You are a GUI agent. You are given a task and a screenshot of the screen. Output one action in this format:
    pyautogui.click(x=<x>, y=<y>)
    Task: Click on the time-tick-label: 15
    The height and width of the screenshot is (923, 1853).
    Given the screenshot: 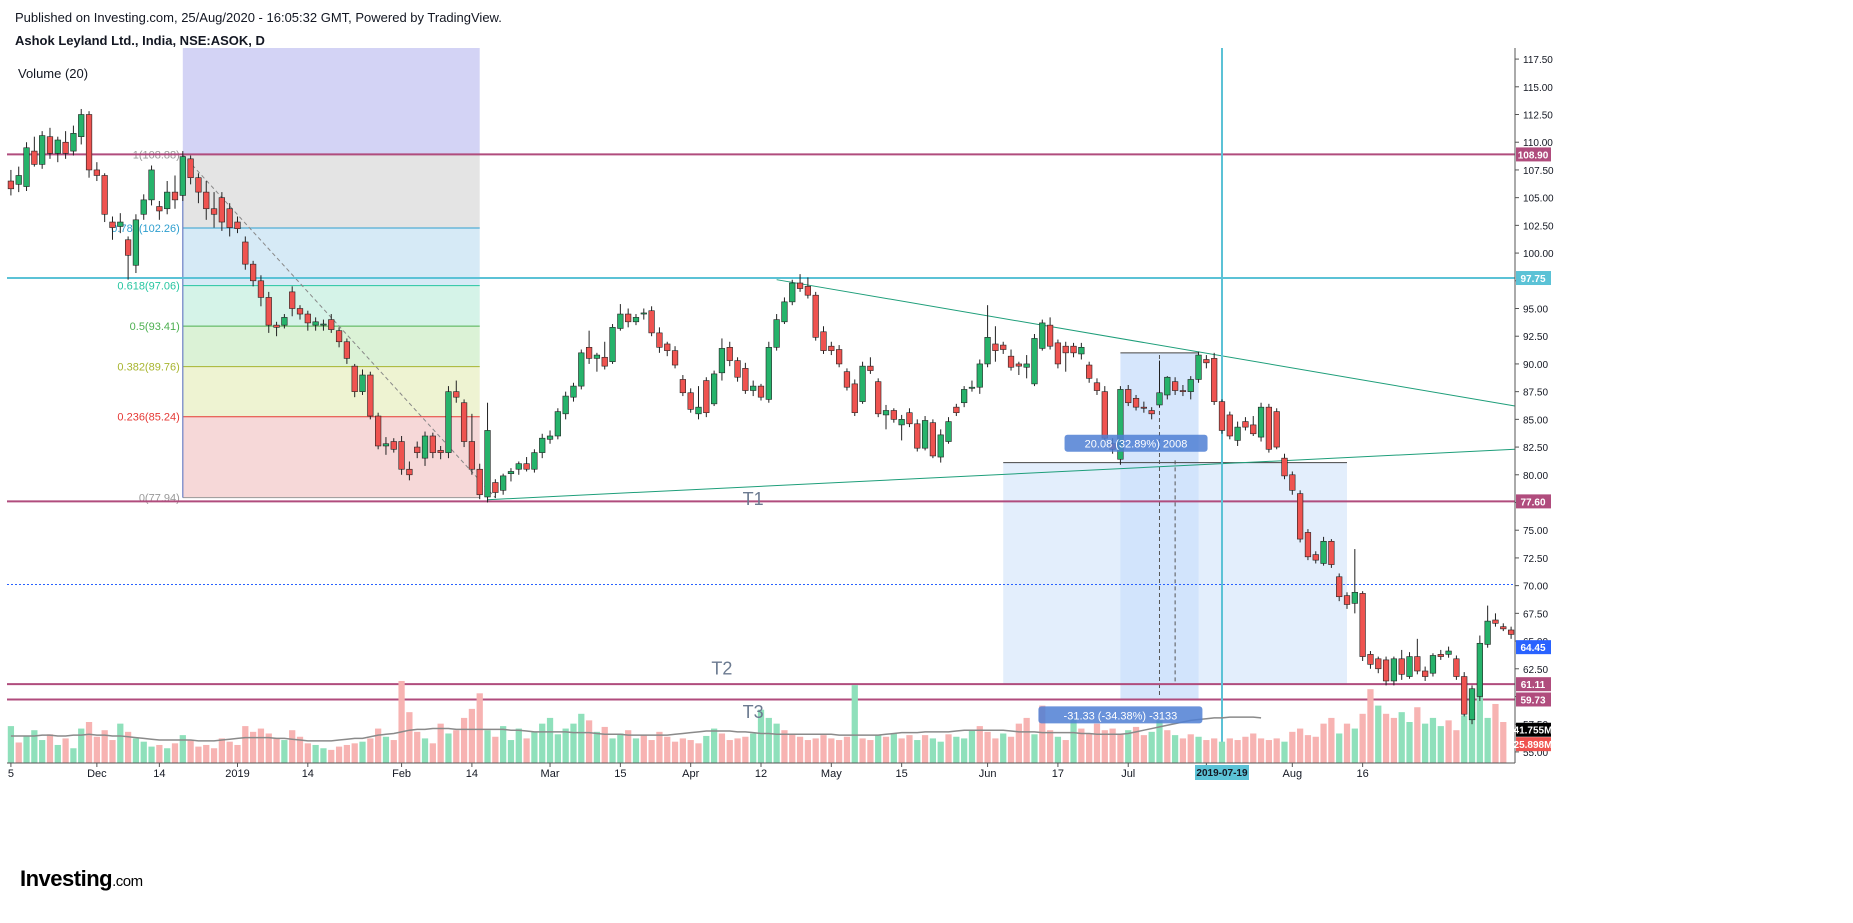 What is the action you would take?
    pyautogui.click(x=620, y=774)
    